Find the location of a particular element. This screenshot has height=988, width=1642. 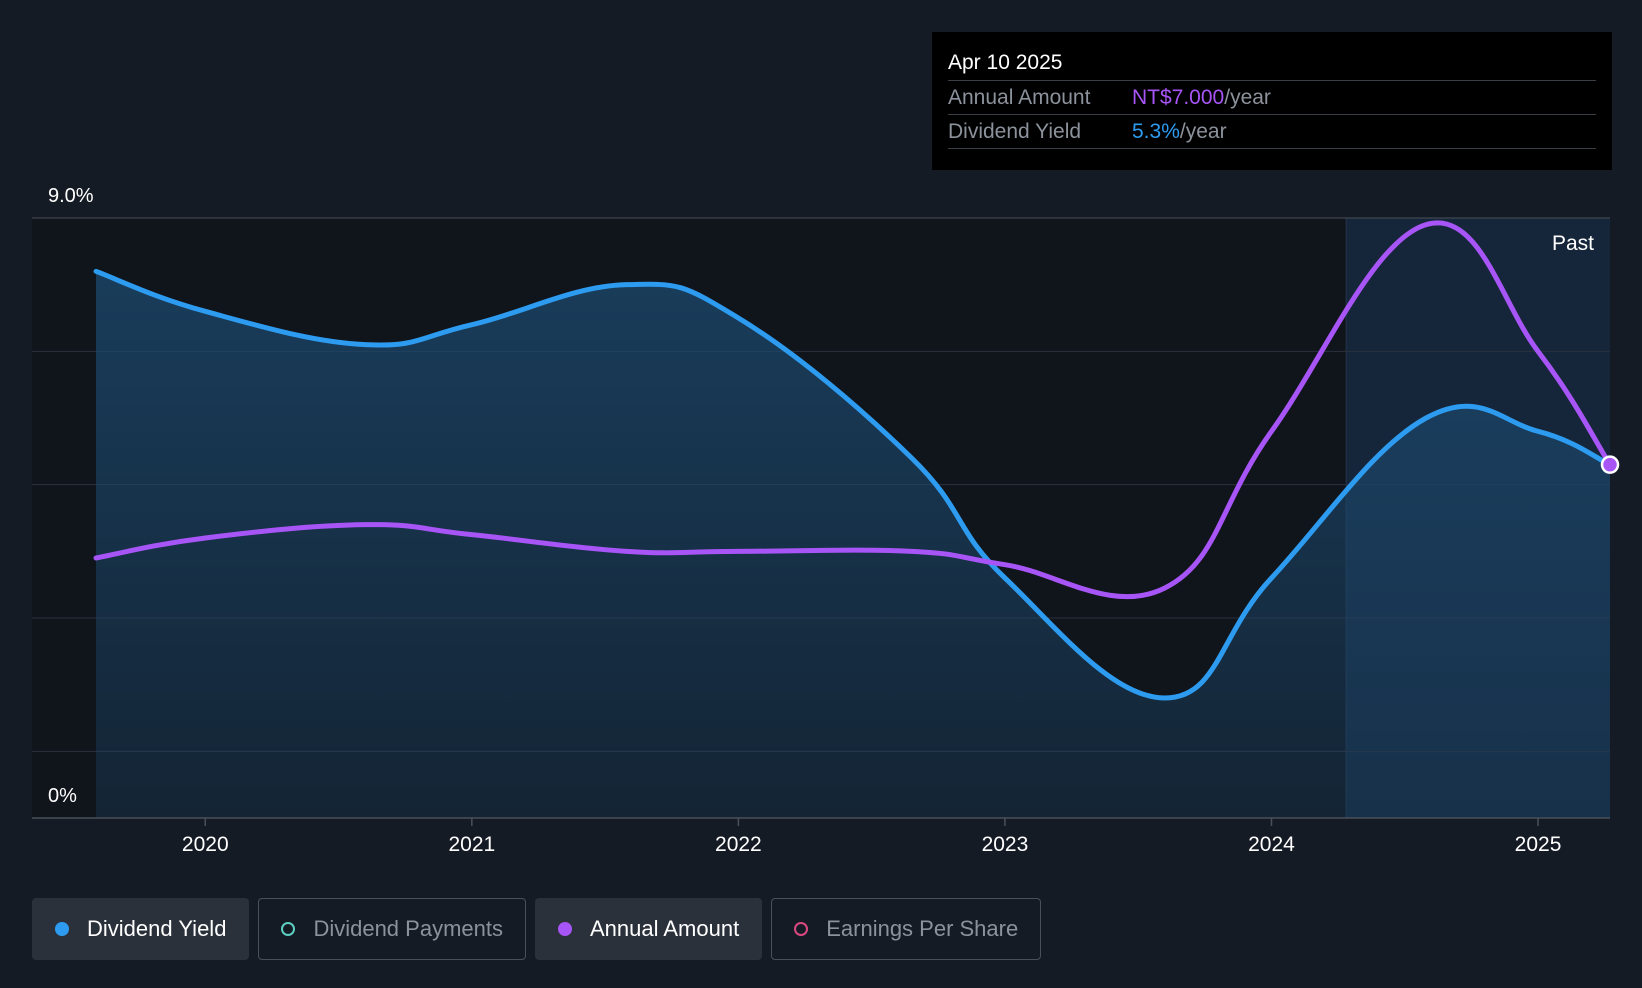

legend-dividend-yield: Dividend Yield is located at coordinates (141, 929).